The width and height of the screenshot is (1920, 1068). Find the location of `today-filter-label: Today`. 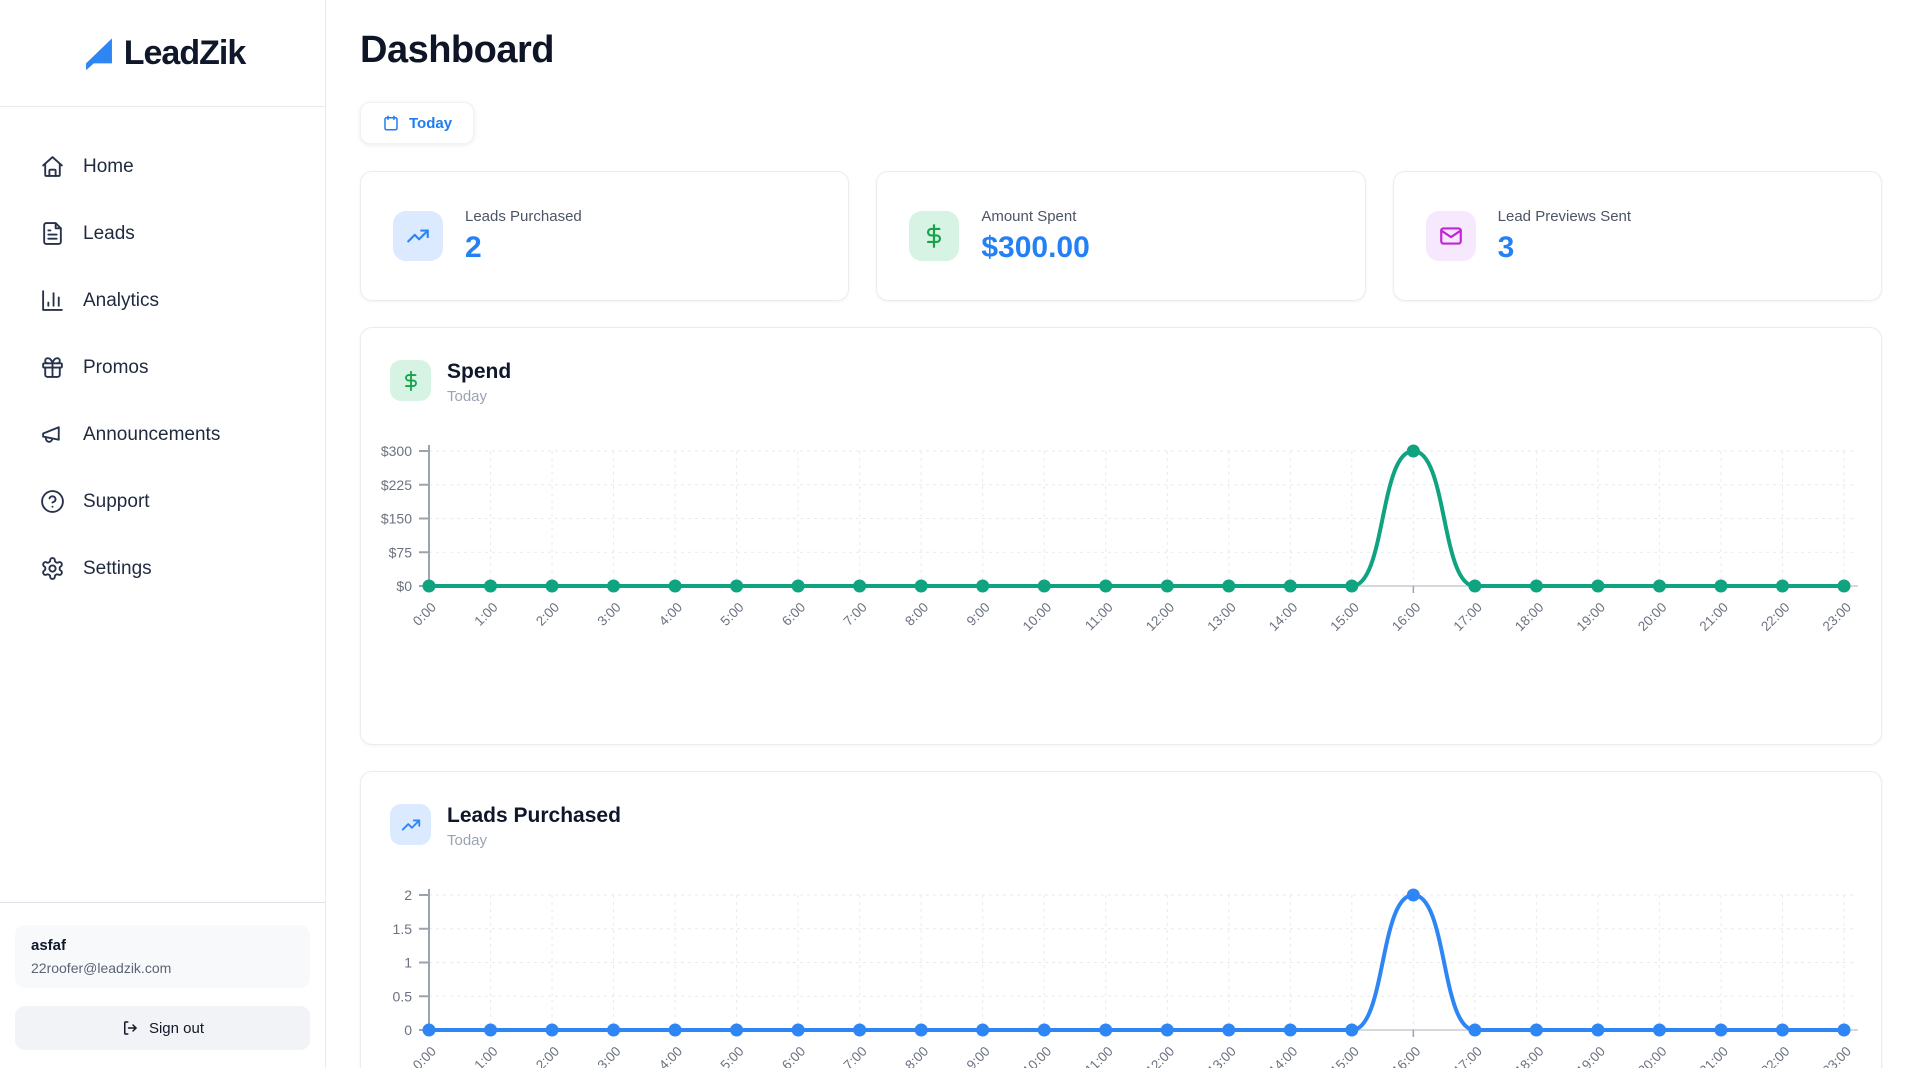

today-filter-label: Today is located at coordinates (431, 123).